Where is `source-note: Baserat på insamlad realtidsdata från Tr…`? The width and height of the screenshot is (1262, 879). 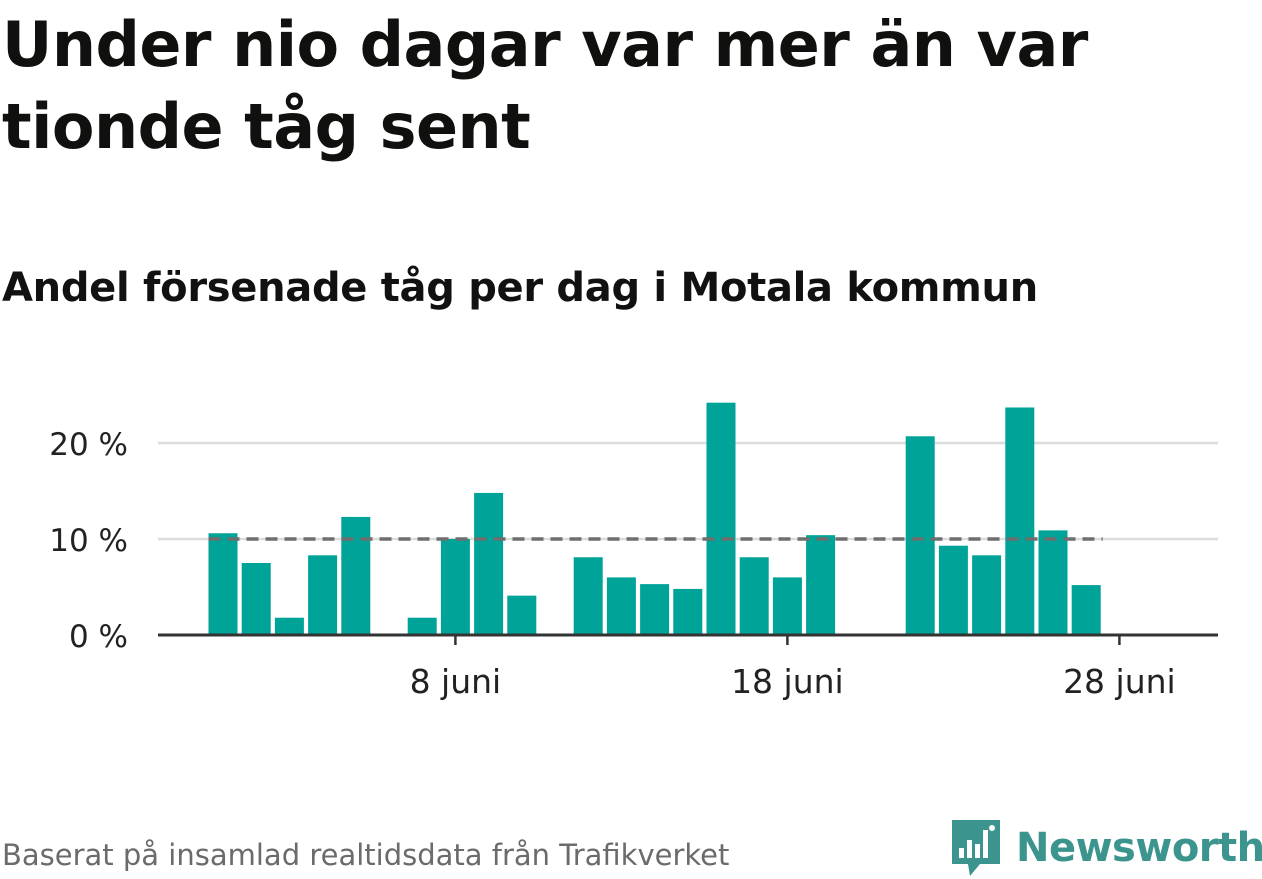 source-note: Baserat på insamlad realtidsdata från Tr… is located at coordinates (366, 855).